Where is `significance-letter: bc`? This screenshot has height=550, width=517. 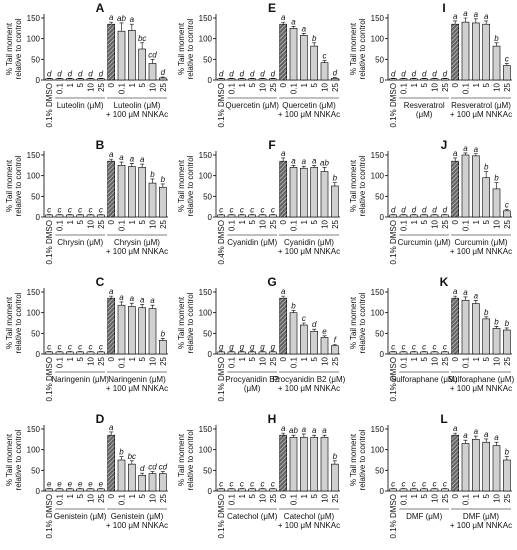 significance-letter: bc is located at coordinates (142, 38).